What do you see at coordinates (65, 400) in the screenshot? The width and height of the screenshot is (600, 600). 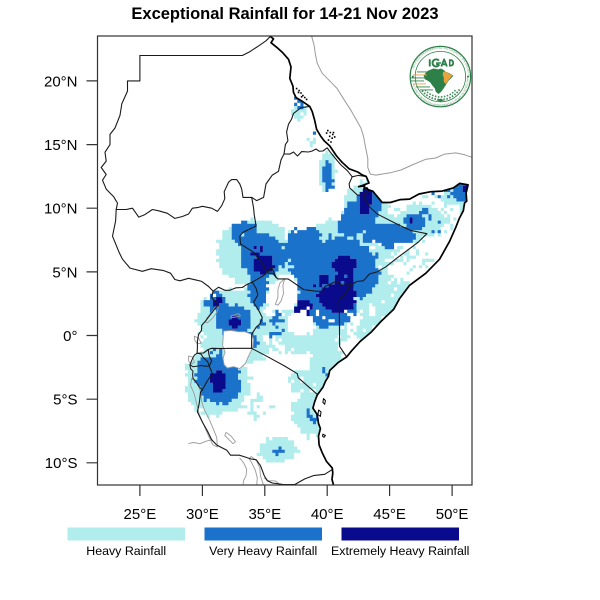 I see `svg-text: 5°S` at bounding box center [65, 400].